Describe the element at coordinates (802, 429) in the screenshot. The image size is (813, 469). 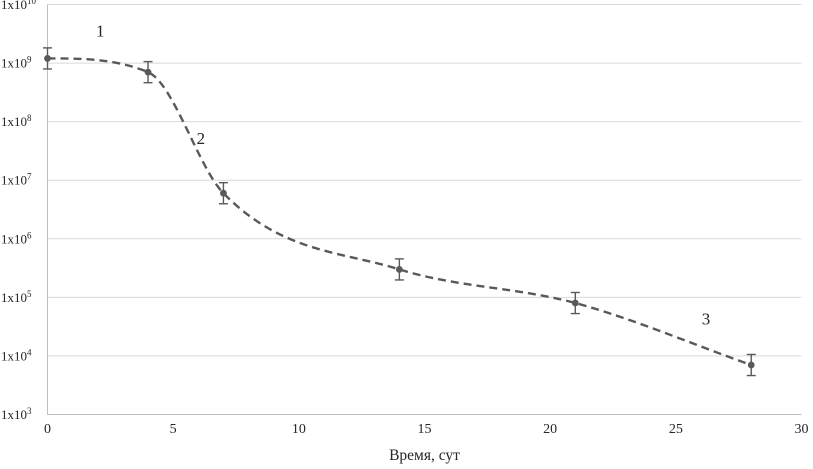
I see `x-tick-label: 30` at that location.